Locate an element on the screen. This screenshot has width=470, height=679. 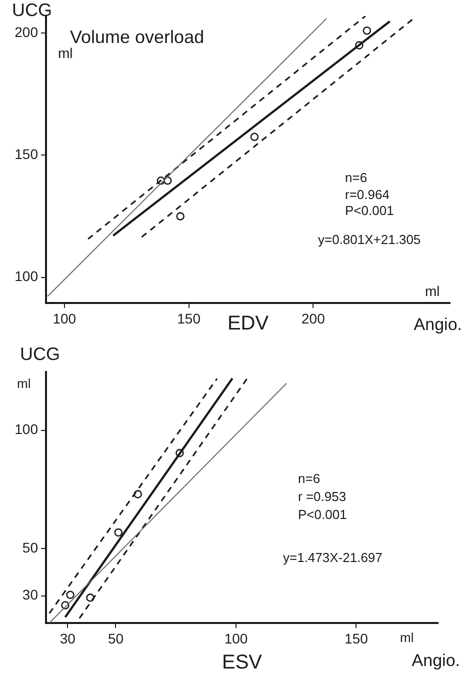
y-tick-label: 150 is located at coordinates (26, 154).